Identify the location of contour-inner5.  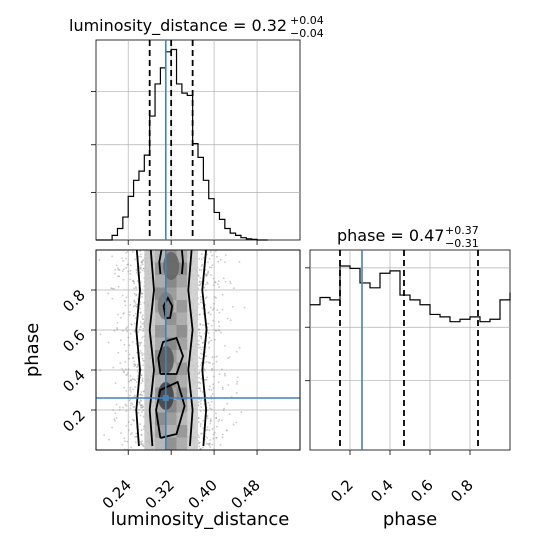
(182, 262).